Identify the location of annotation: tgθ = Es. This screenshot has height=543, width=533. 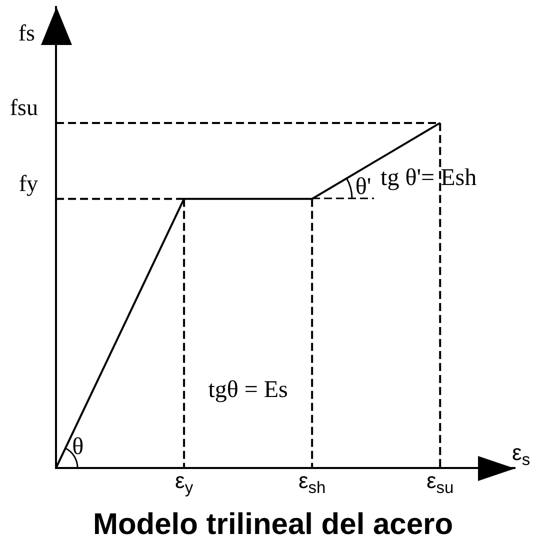
(248, 390).